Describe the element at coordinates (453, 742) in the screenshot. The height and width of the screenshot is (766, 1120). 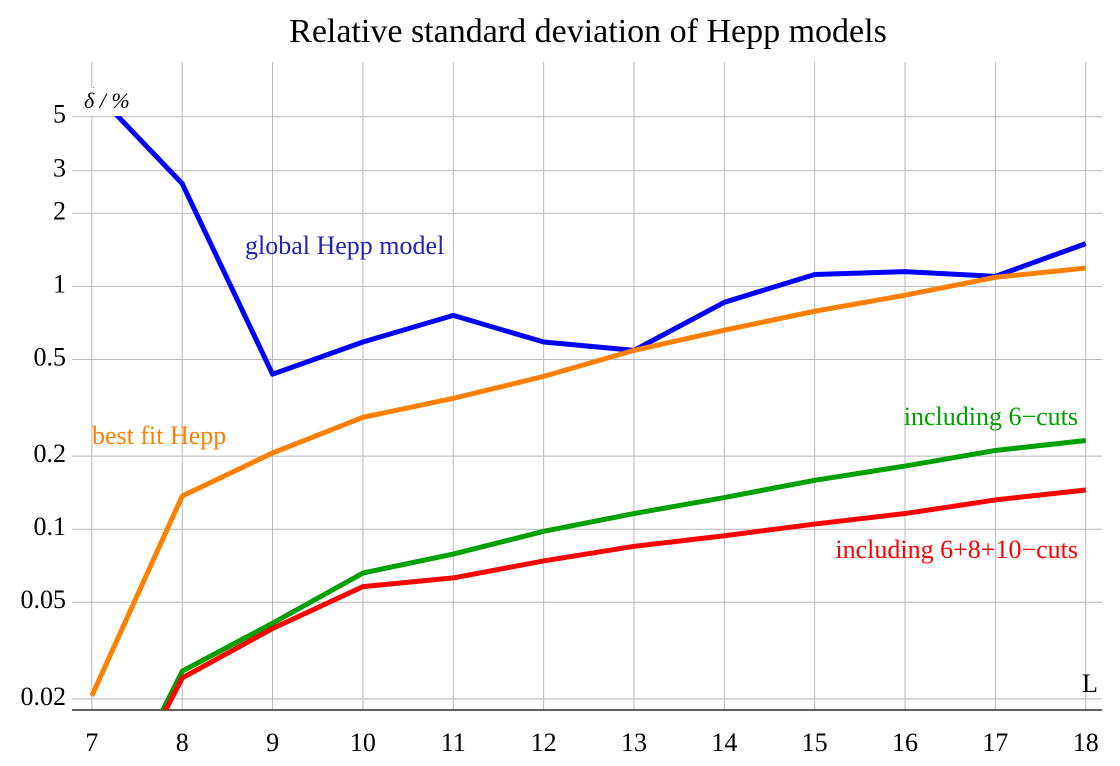
I see `x-tick-label: 11` at that location.